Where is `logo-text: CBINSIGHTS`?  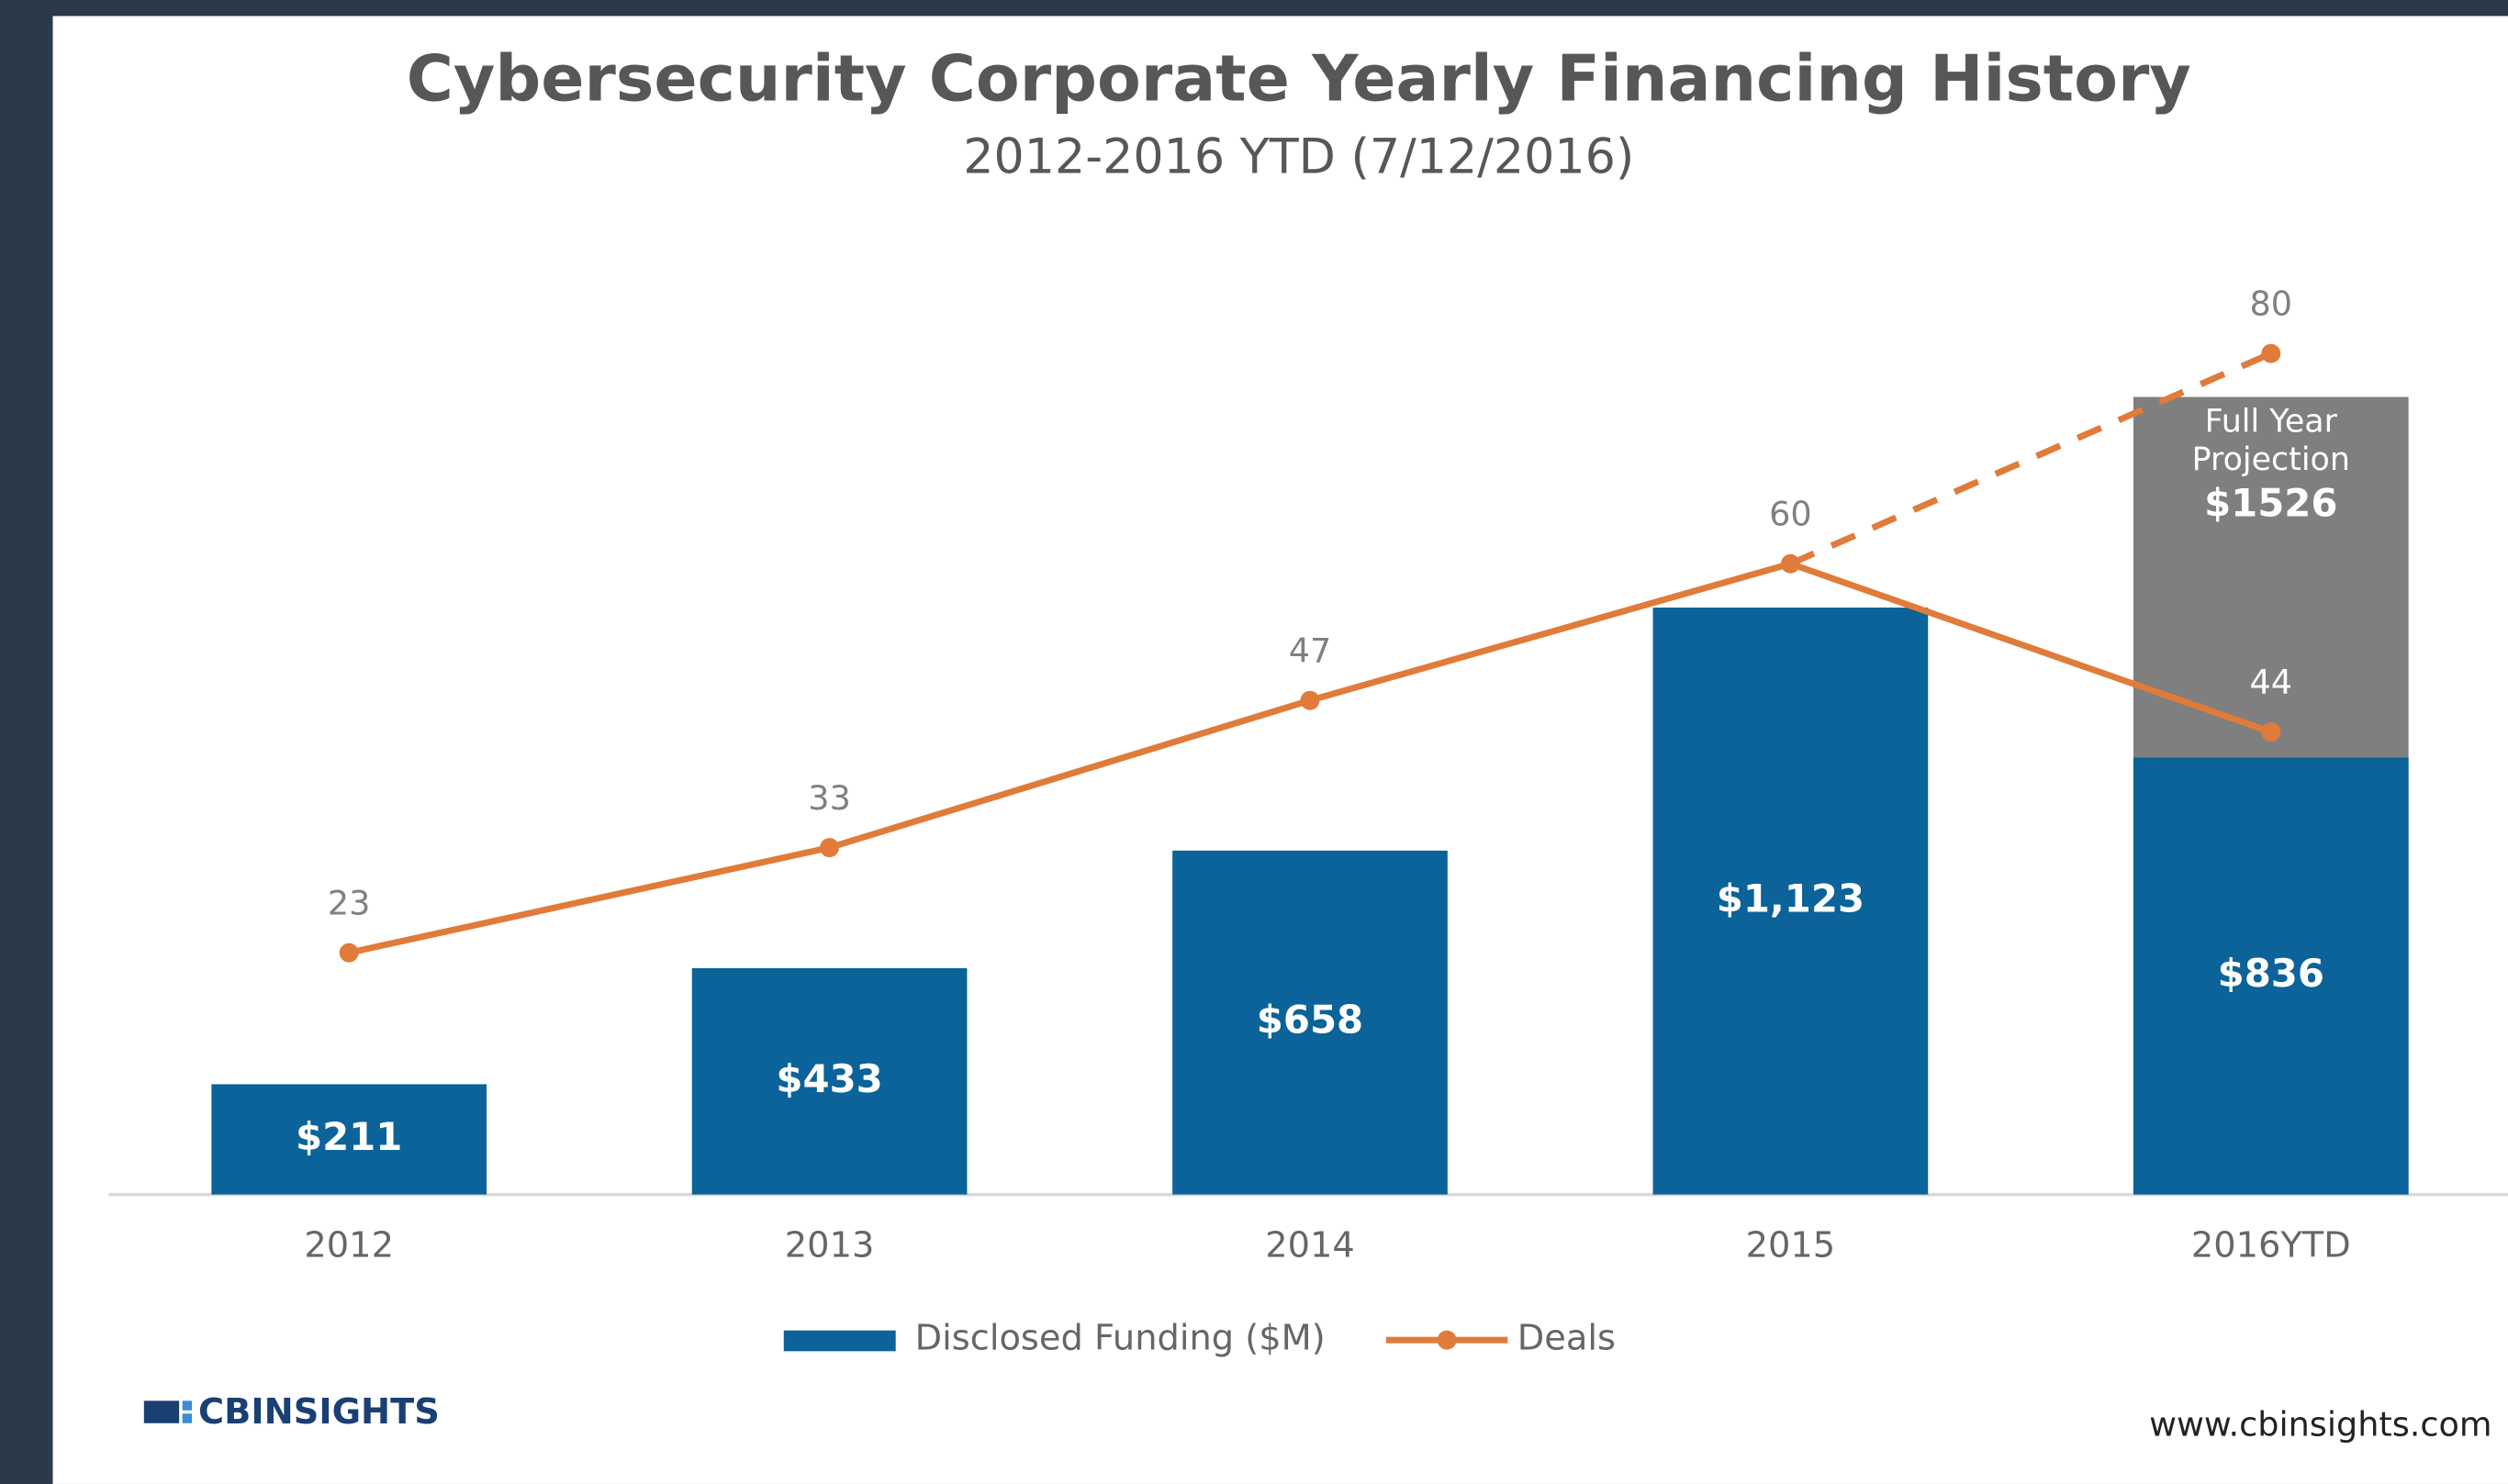
logo-text: CBINSIGHTS is located at coordinates (319, 1412).